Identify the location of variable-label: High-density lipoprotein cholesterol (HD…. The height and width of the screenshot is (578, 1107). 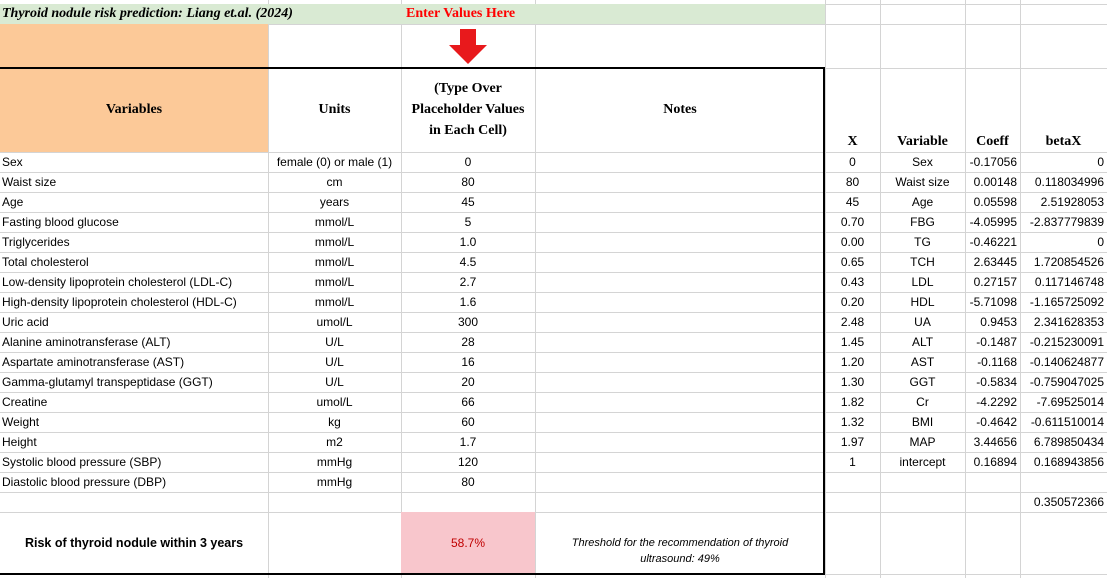
(119, 302).